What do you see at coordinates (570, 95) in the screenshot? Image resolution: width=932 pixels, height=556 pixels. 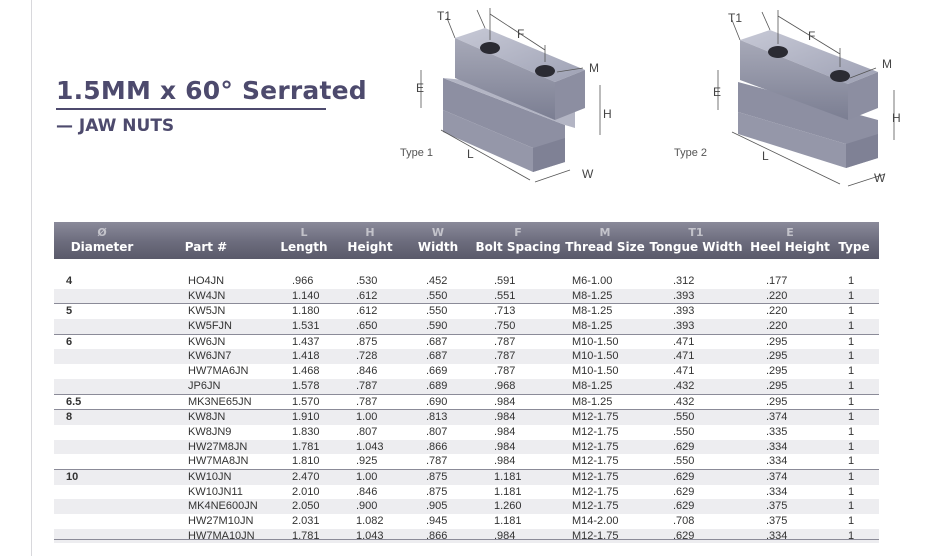 I see `tongue-side` at bounding box center [570, 95].